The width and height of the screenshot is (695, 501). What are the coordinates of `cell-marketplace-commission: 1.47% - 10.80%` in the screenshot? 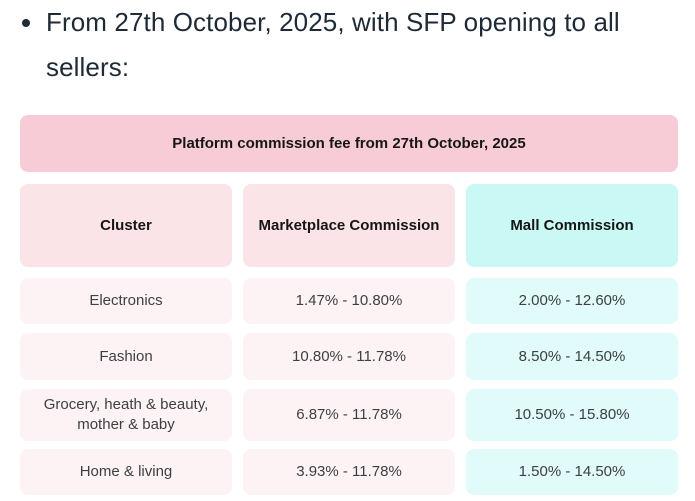 It's located at (349, 301).